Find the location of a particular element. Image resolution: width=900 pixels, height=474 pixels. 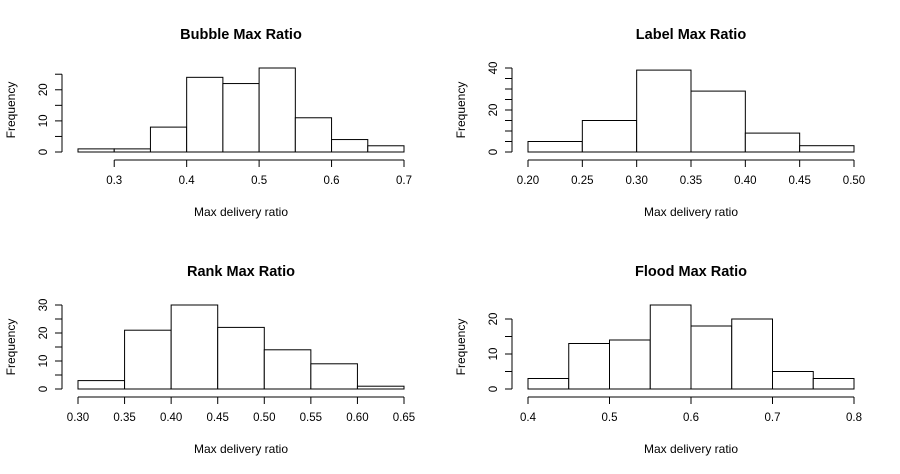

x-tick-label: 0.60 is located at coordinates (357, 418).